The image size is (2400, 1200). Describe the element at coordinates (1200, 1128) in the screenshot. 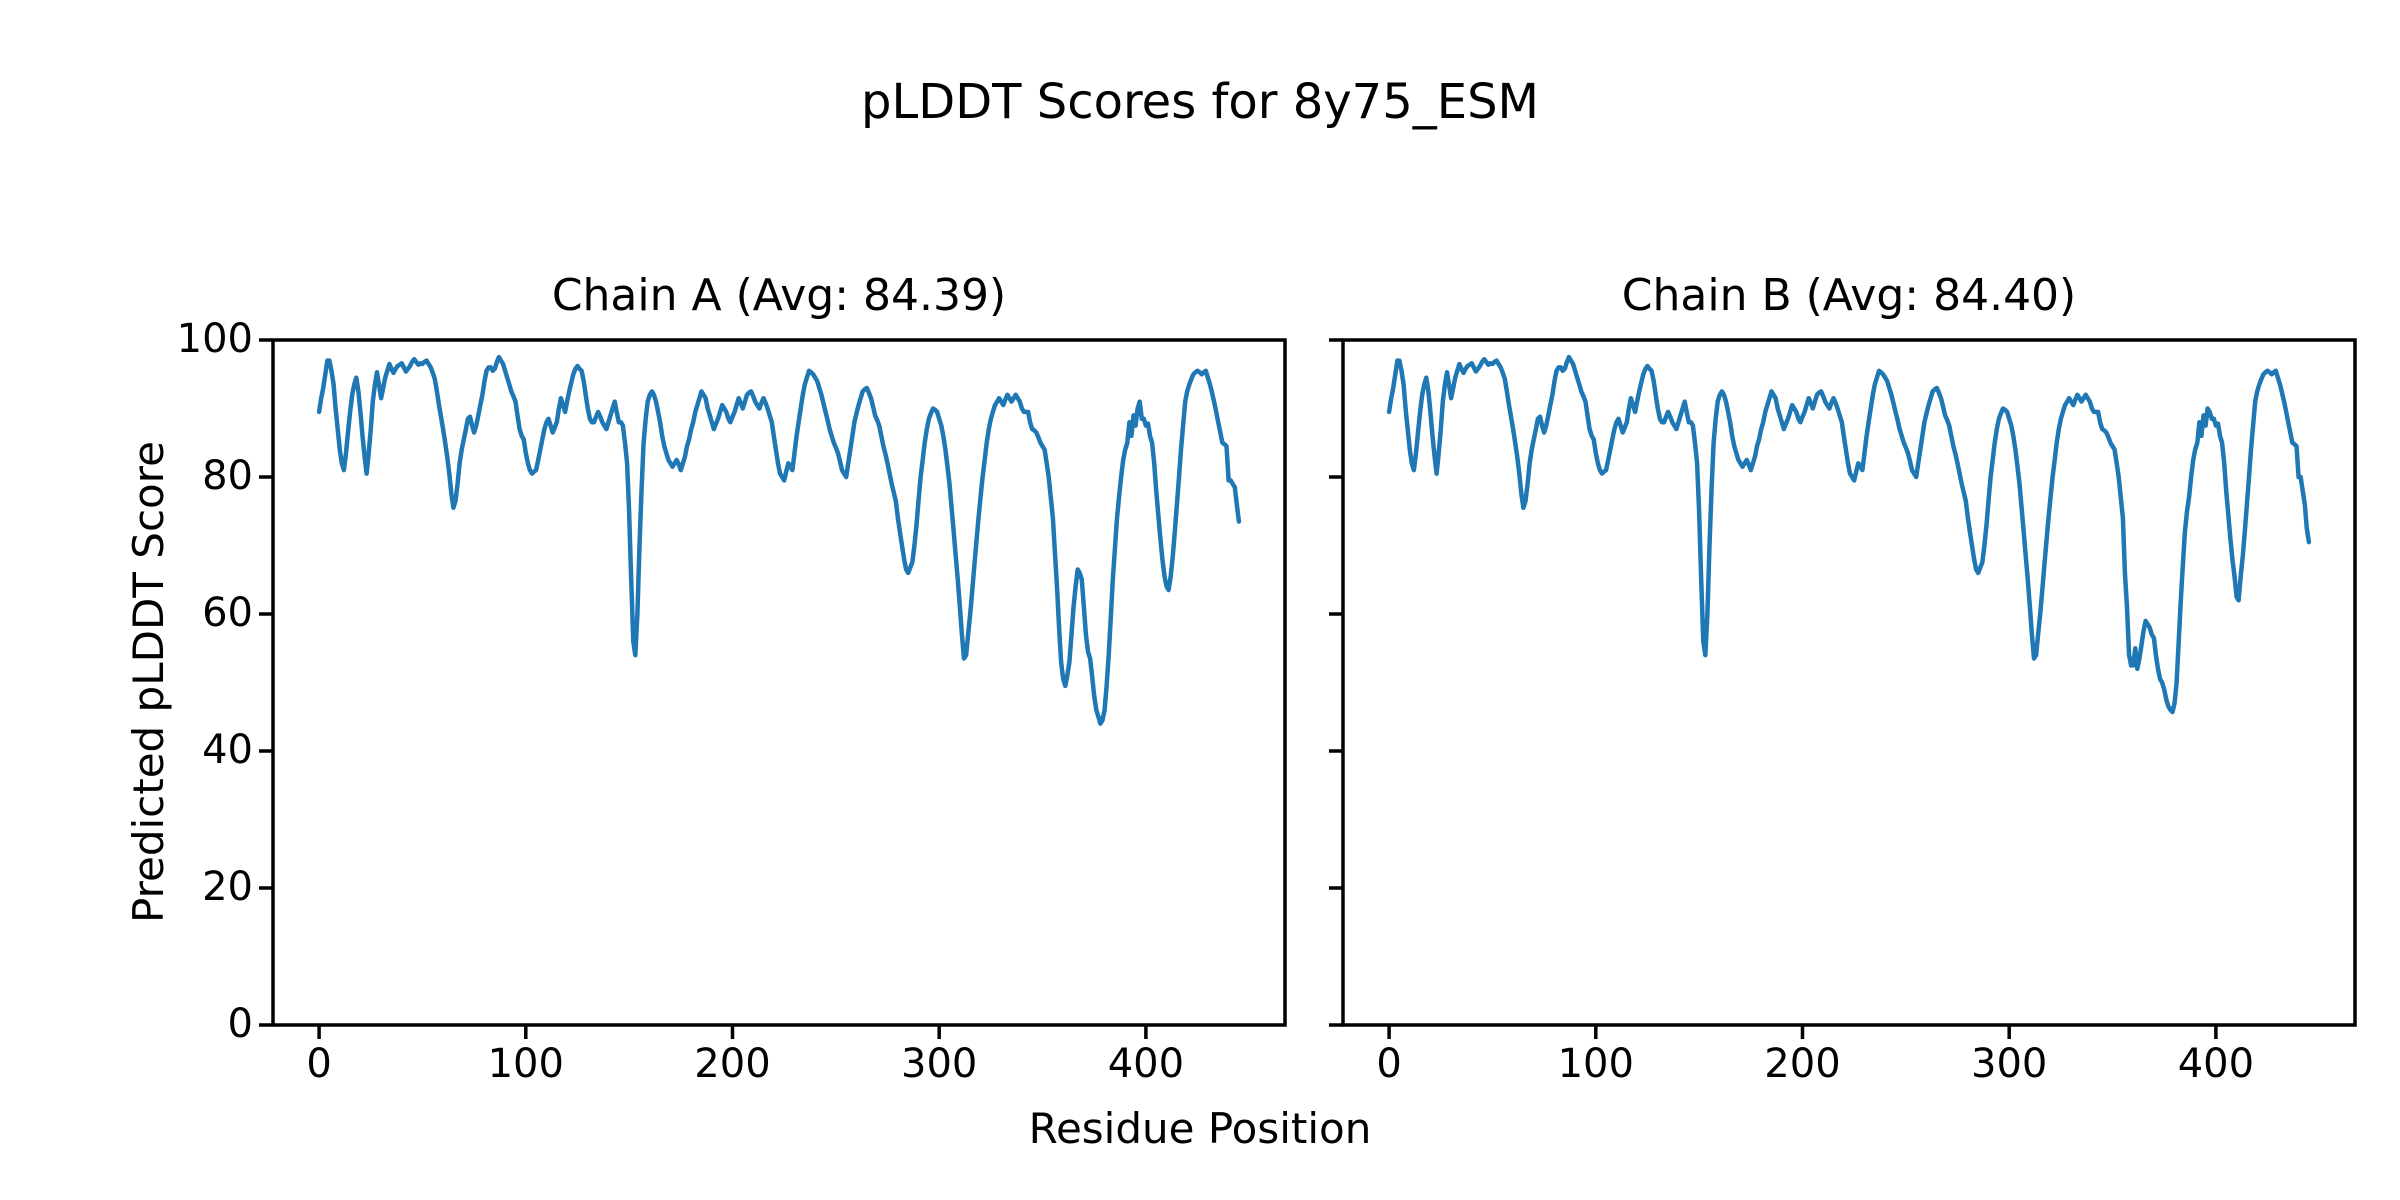

I see `x-axis-label: Residue Position` at that location.